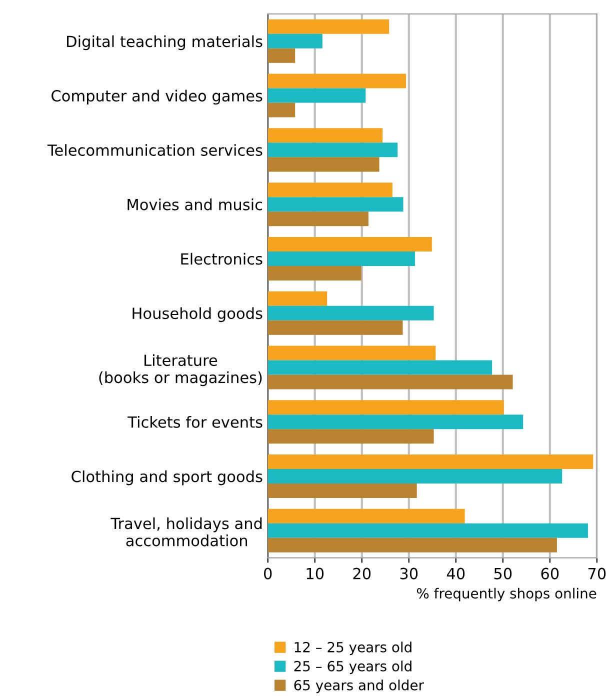 The width and height of the screenshot is (606, 699). I want to click on y-tick-label: Literature (books or magazines), so click(180, 370).